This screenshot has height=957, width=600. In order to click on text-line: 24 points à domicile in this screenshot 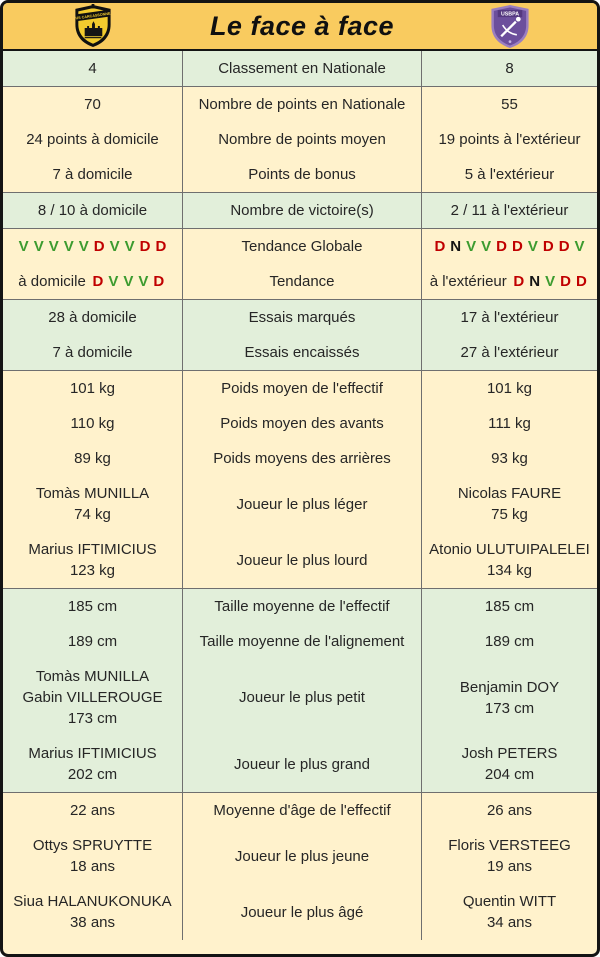, I will do `click(92, 139)`.